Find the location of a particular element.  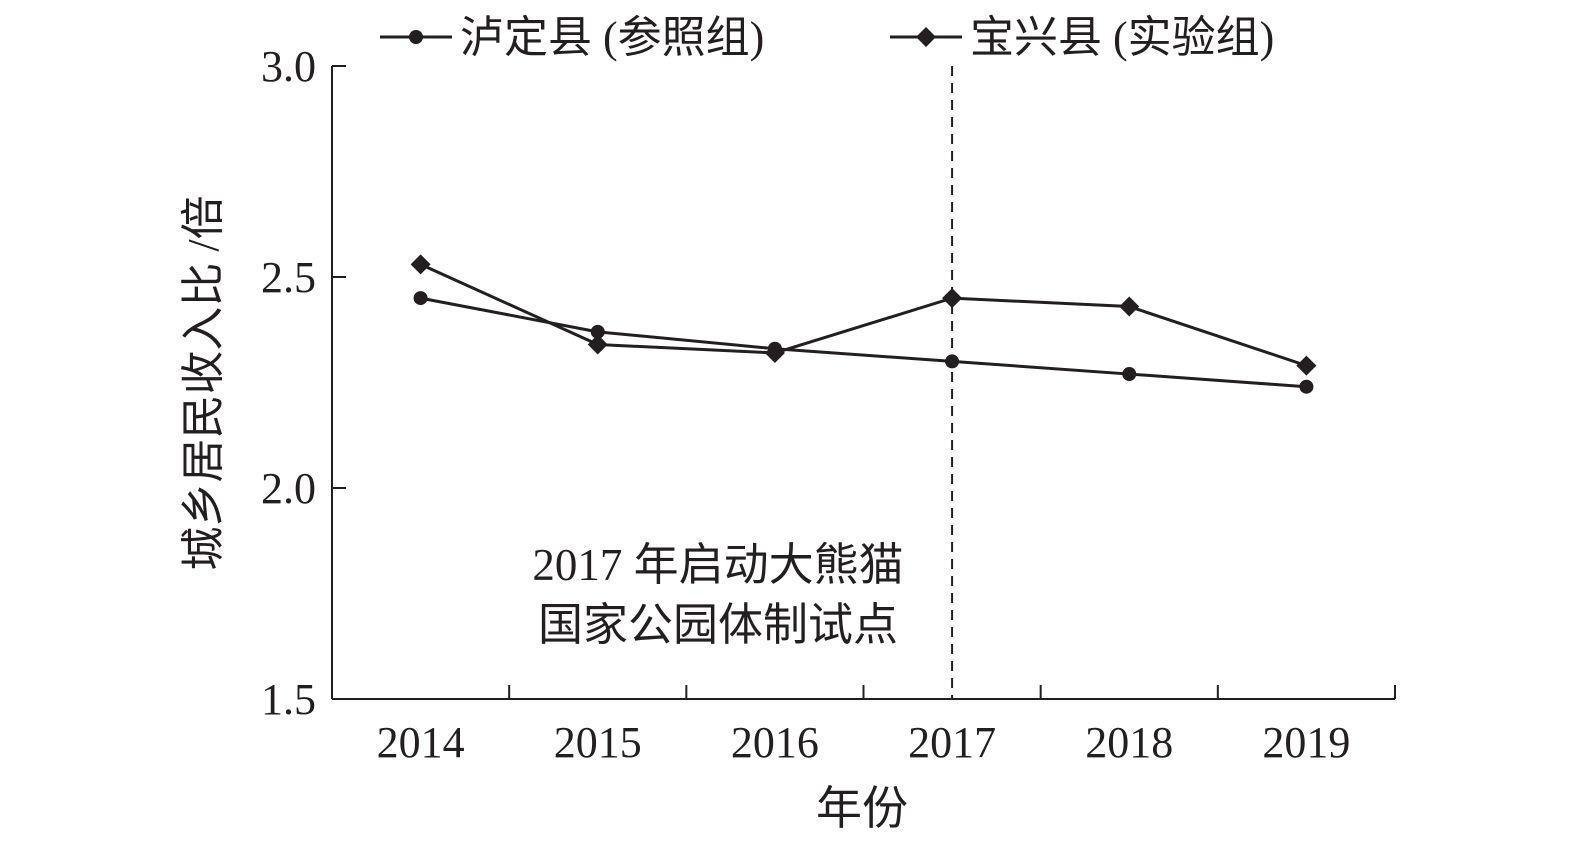

y-ticks: 1.5 2.0 2.5 3.0 is located at coordinates (303, 383).